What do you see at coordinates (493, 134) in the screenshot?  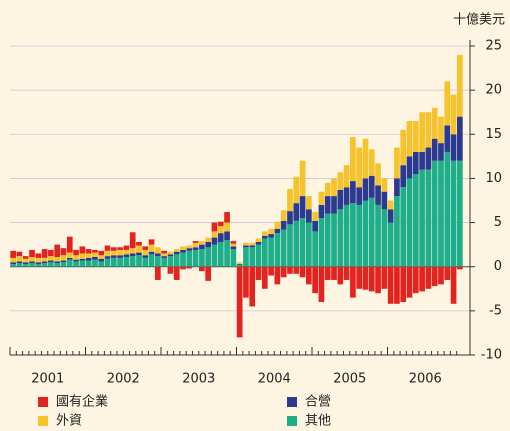 I see `y-tick-label: 15` at bounding box center [493, 134].